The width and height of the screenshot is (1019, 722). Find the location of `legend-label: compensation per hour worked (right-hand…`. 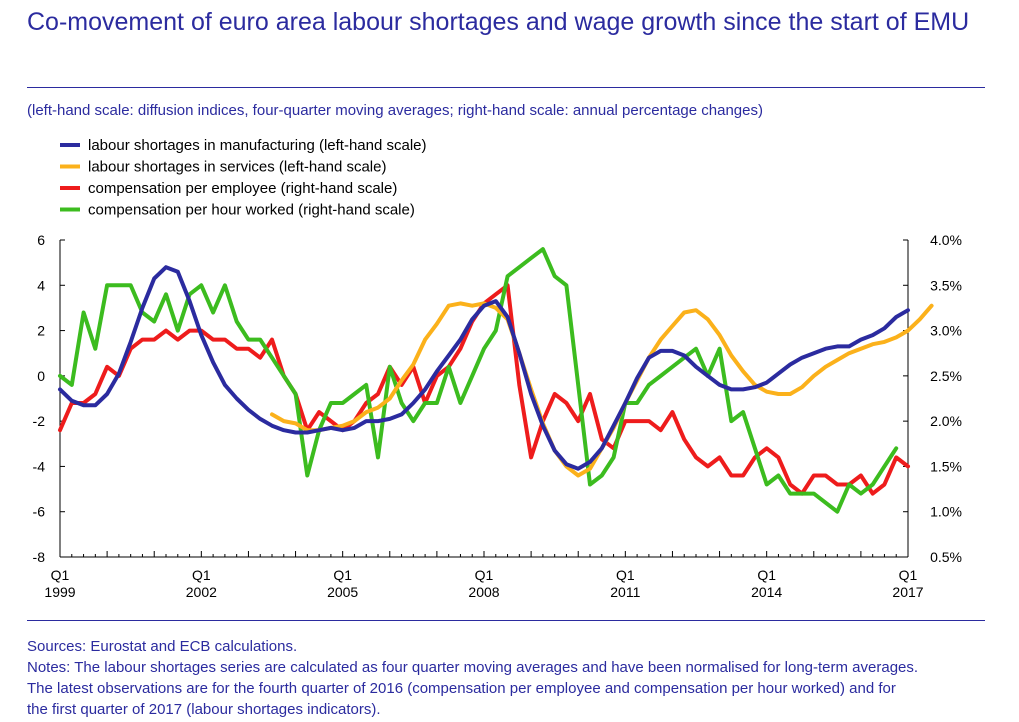

legend-label: compensation per hour worked (right-hand… is located at coordinates (251, 210).